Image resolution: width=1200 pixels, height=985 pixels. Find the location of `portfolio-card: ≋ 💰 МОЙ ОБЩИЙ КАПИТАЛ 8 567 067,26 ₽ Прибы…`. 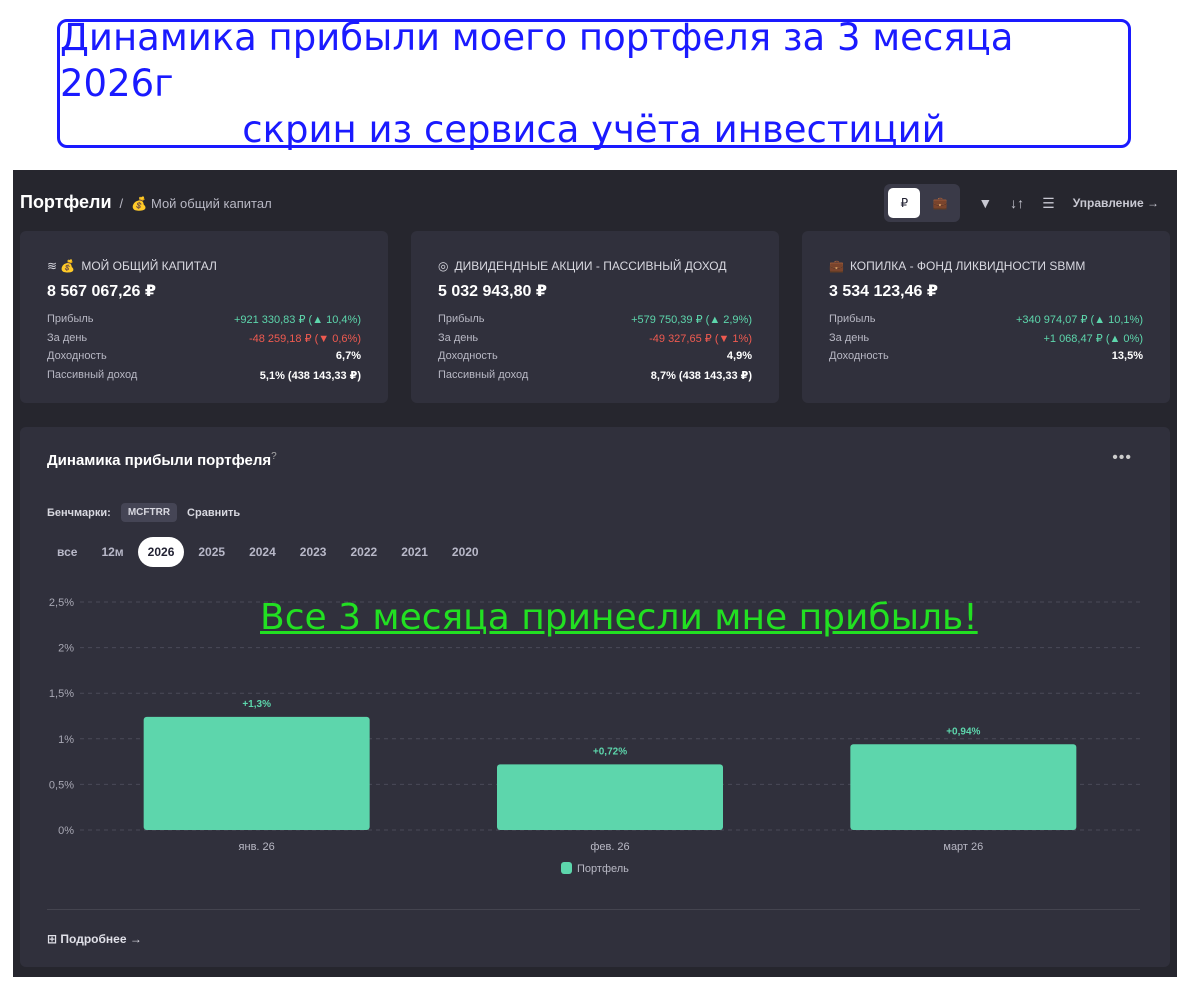

portfolio-card: ≋ 💰 МОЙ ОБЩИЙ КАПИТАЛ 8 567 067,26 ₽ Прибы… is located at coordinates (204, 317).